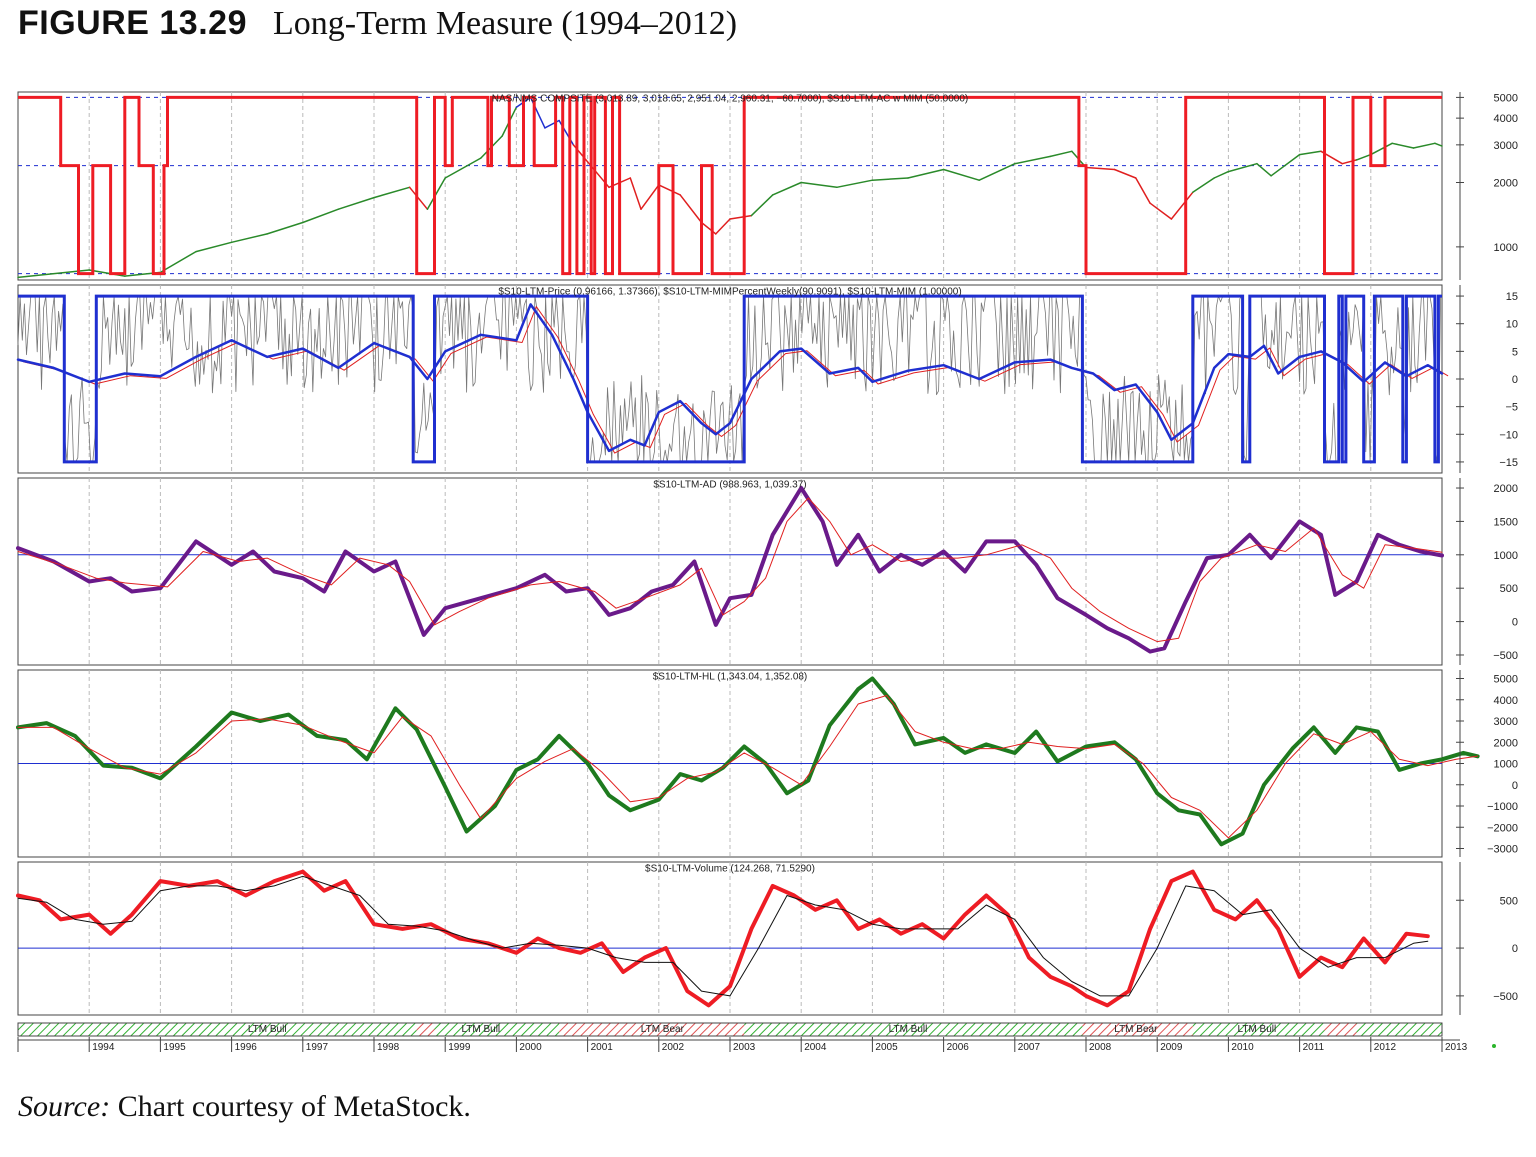  Describe the element at coordinates (174, 1047) in the screenshot. I see `x-tick-label: 1995` at that location.